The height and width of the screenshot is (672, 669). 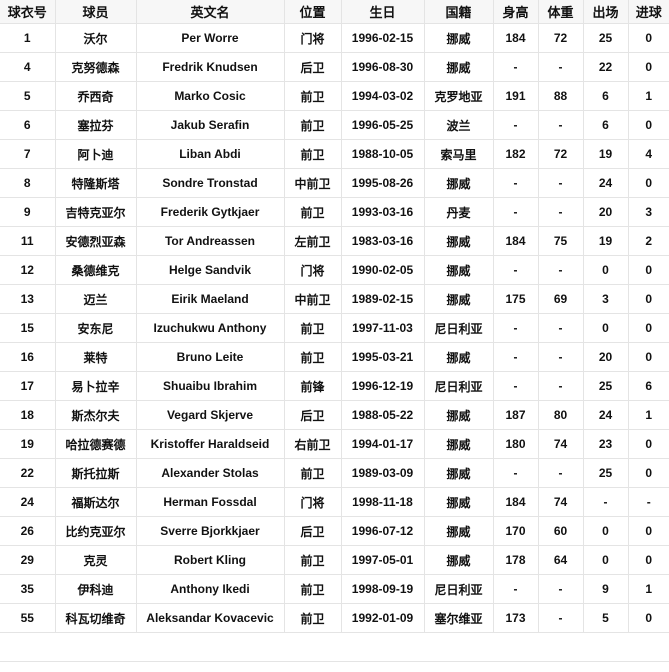 What do you see at coordinates (210, 212) in the screenshot?
I see `cell-english-name: Frederik Gytkjaer` at bounding box center [210, 212].